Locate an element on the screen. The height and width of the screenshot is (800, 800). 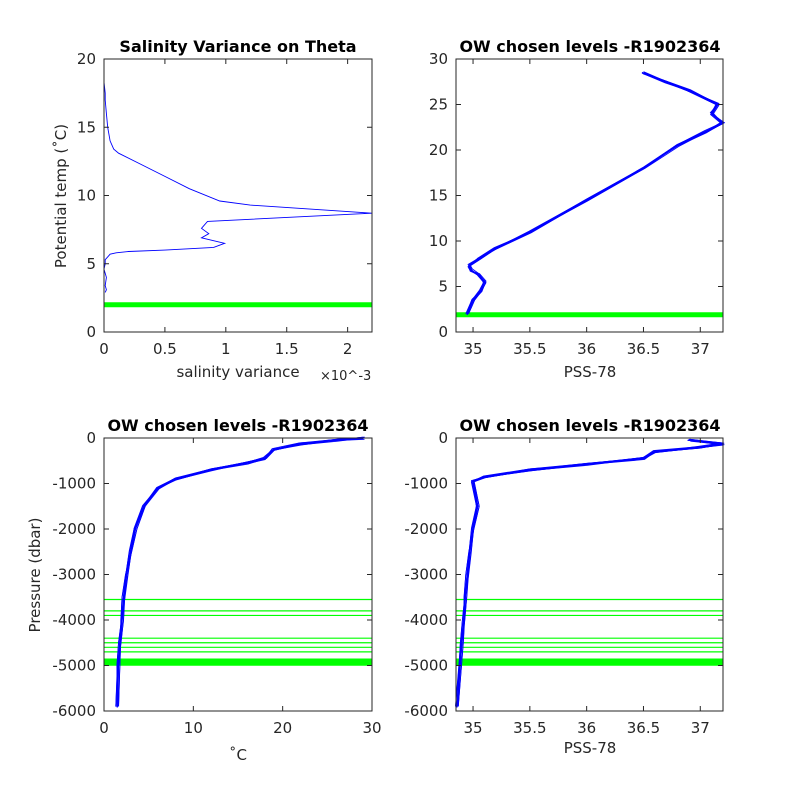
y-axis-label: Pressure (dbar) is located at coordinates (35, 575).